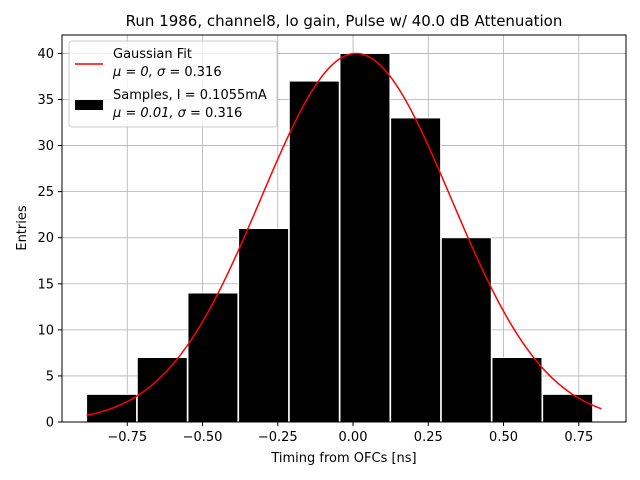  Describe the element at coordinates (161, 72) in the screenshot. I see `legend-fit-sigma-symbol: σ` at that location.